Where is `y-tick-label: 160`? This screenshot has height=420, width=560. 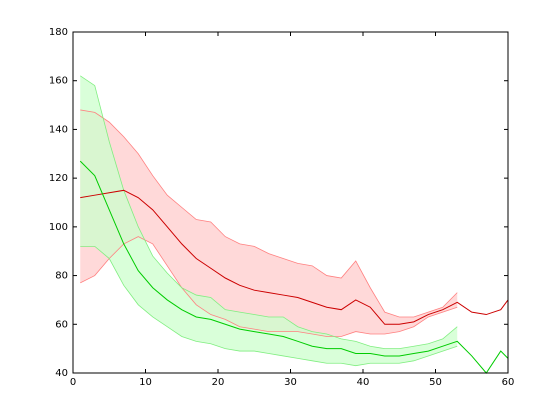 y-tick-label: 160 is located at coordinates (58, 81).